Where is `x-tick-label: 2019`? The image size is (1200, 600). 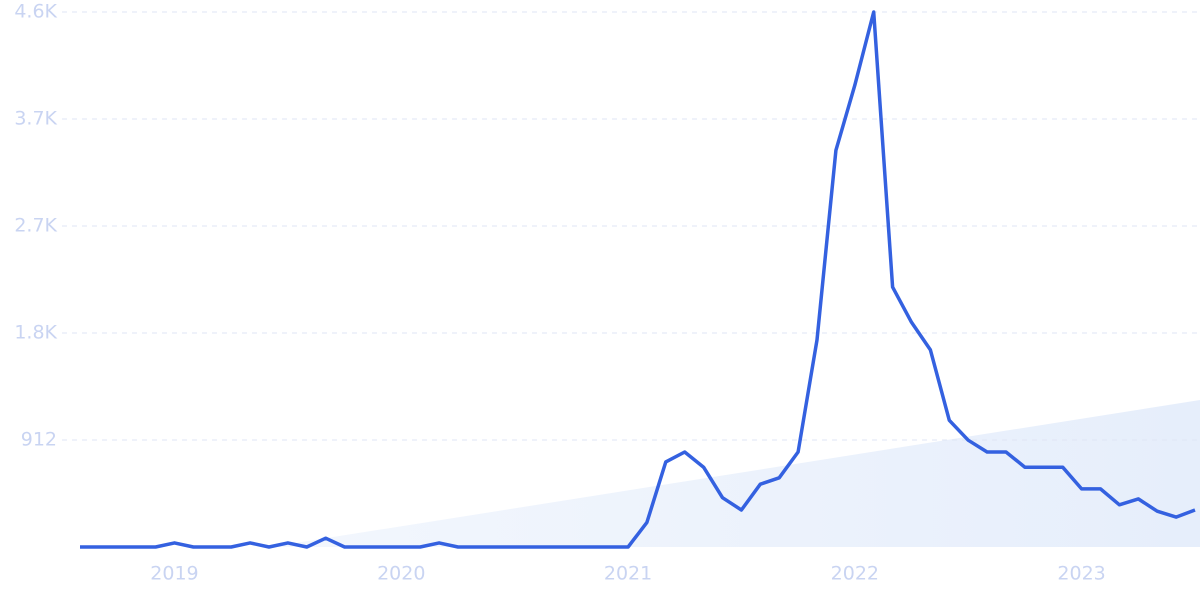 x-tick-label: 2019 is located at coordinates (174, 574).